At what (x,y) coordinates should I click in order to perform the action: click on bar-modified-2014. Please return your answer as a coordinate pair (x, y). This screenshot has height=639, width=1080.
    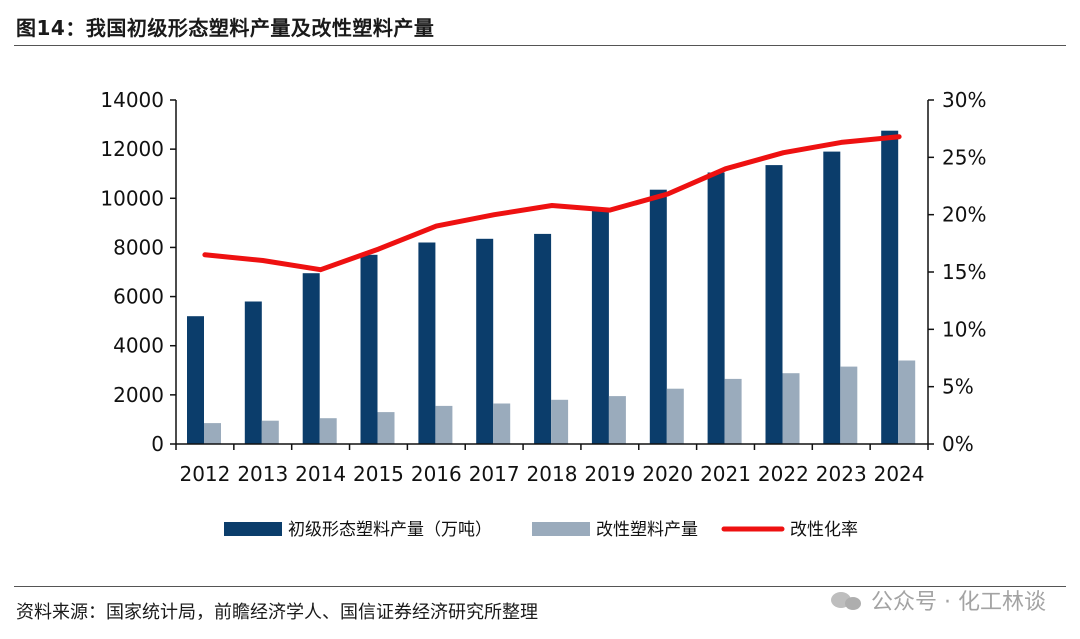
    Looking at the image, I should click on (328, 431).